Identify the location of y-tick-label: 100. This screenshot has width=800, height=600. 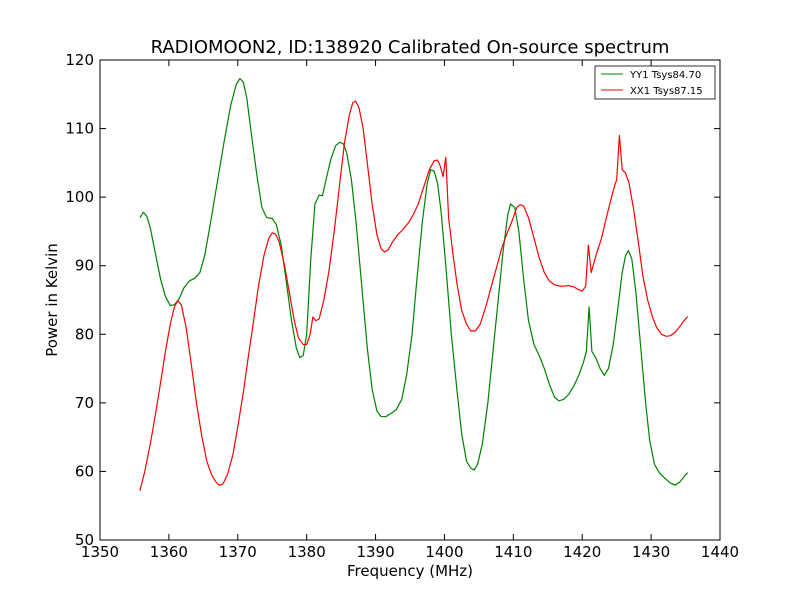
(79, 197).